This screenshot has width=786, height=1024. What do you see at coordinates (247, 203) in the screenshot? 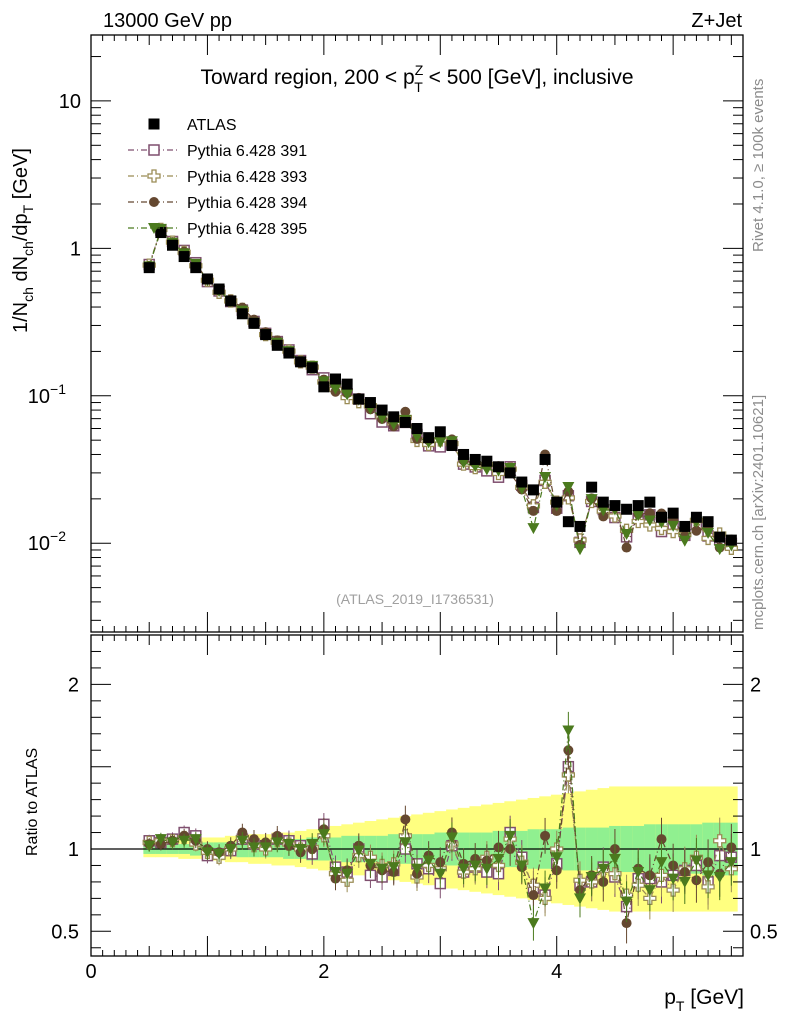
I see `legend-label: Pythia 6.428 394` at bounding box center [247, 203].